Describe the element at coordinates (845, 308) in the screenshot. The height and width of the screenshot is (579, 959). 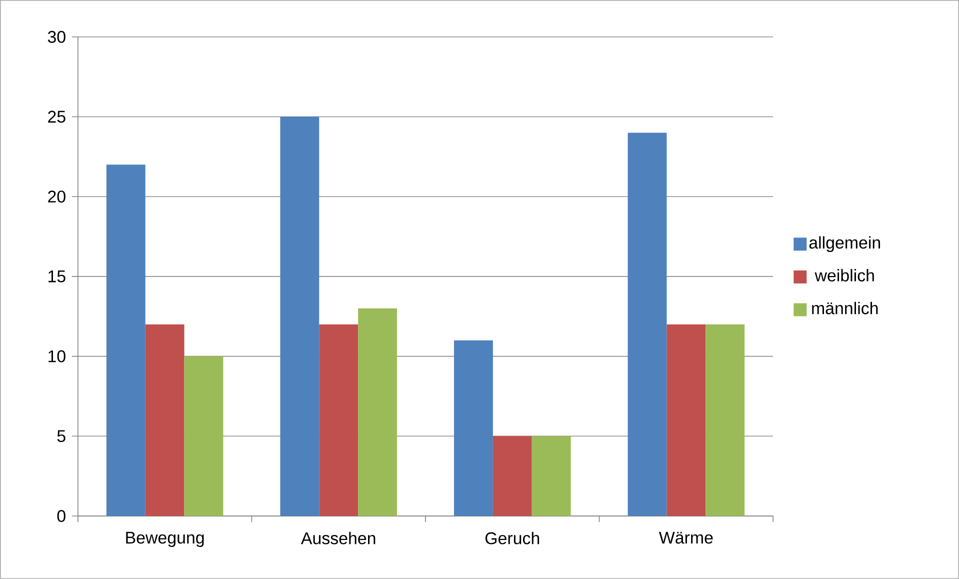
I see `legend-label: männlich` at that location.